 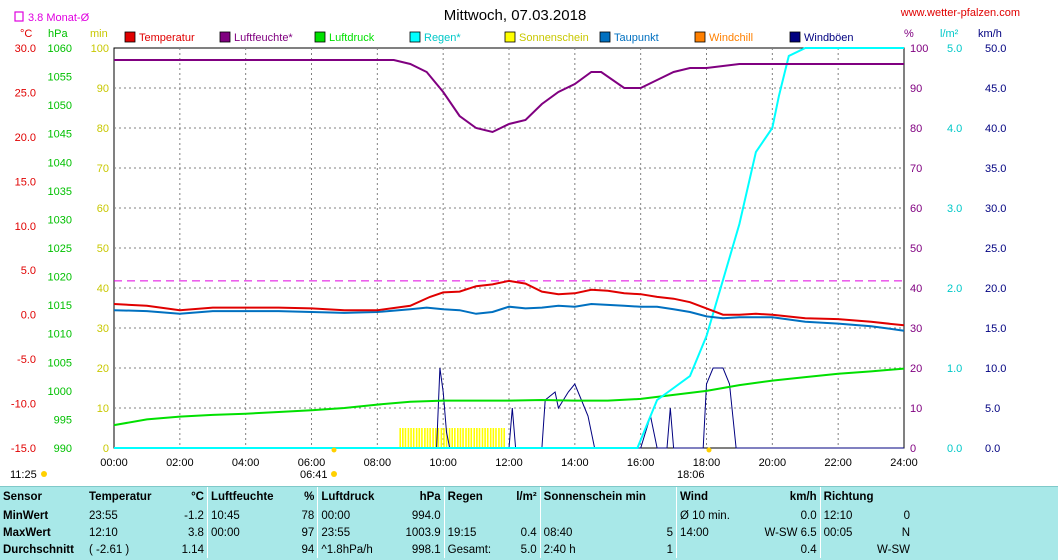 I want to click on pressure-tick-label: 1060, so click(x=60, y=49).